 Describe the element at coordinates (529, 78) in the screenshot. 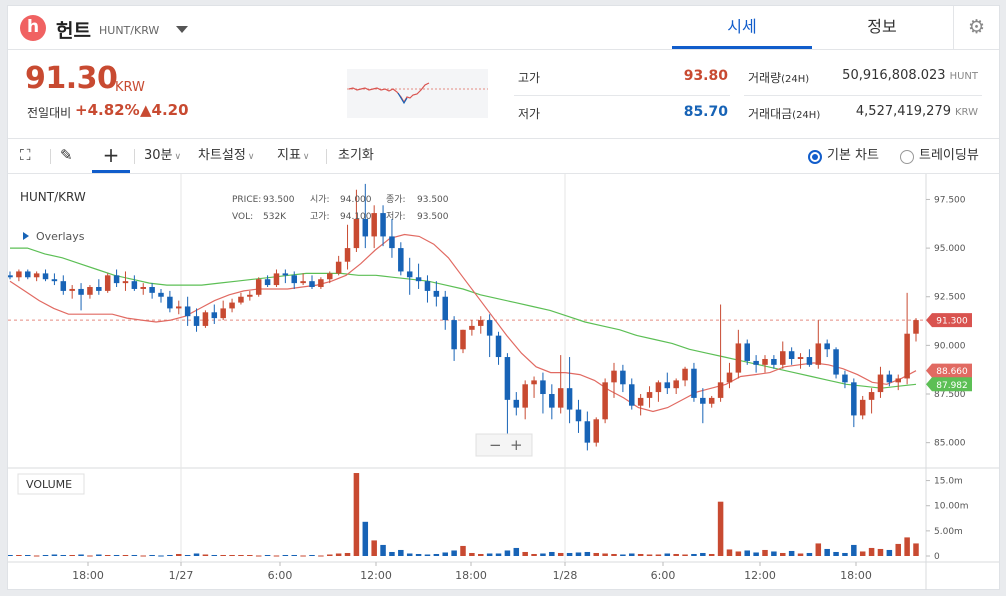

I see `high-label: 고가` at that location.